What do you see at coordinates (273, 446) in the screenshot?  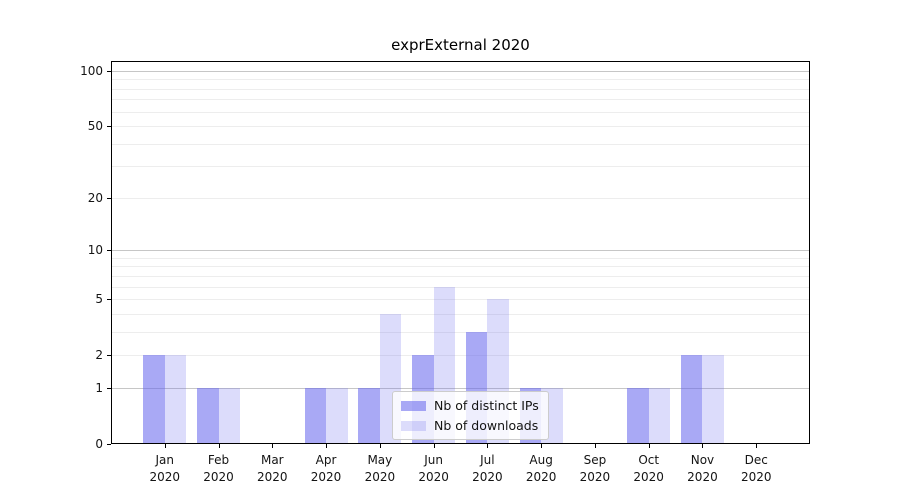 I see `x-tick-mar` at bounding box center [273, 446].